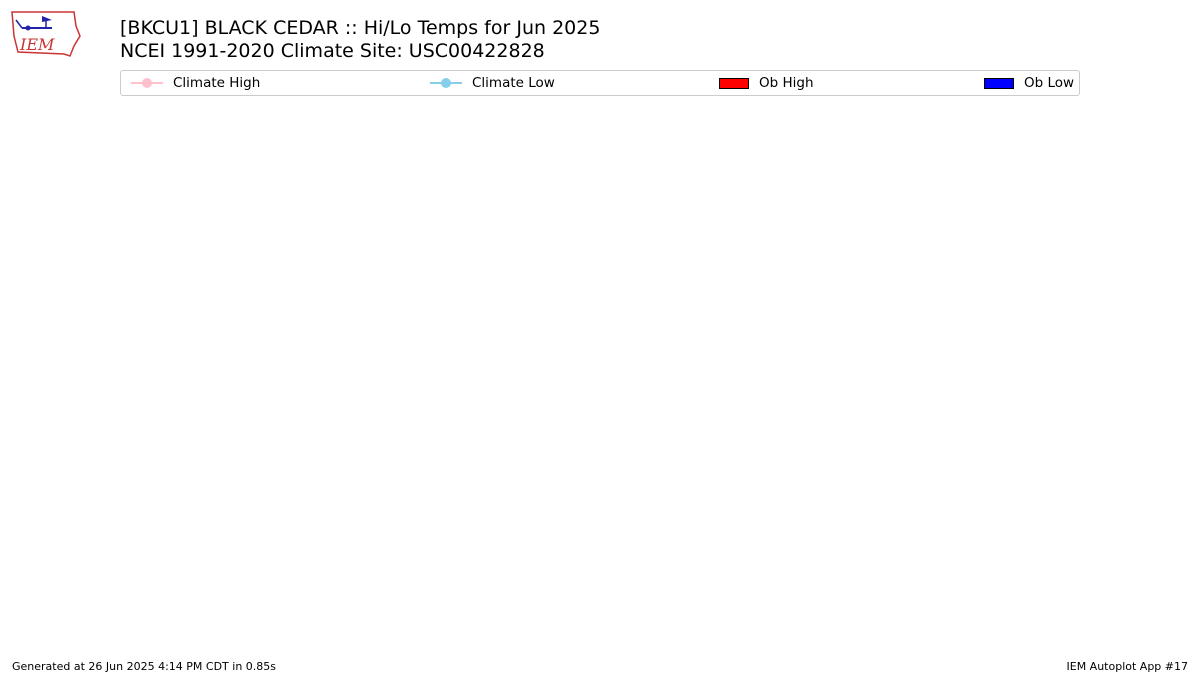  Describe the element at coordinates (608, 623) in the screenshot. I see `xtick-label-16: 16` at that location.